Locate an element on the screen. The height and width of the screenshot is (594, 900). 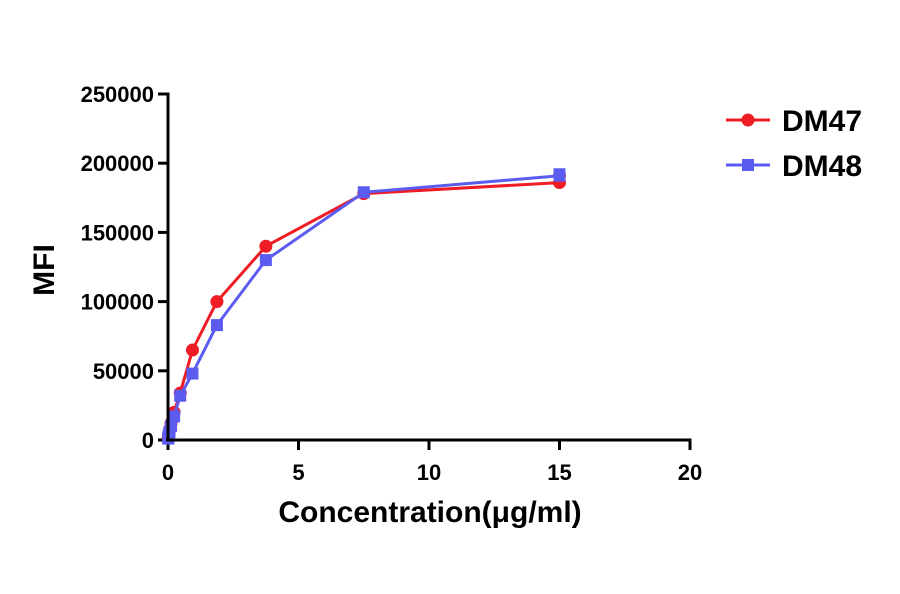
y-tick-label: 0 is located at coordinates (148, 440).